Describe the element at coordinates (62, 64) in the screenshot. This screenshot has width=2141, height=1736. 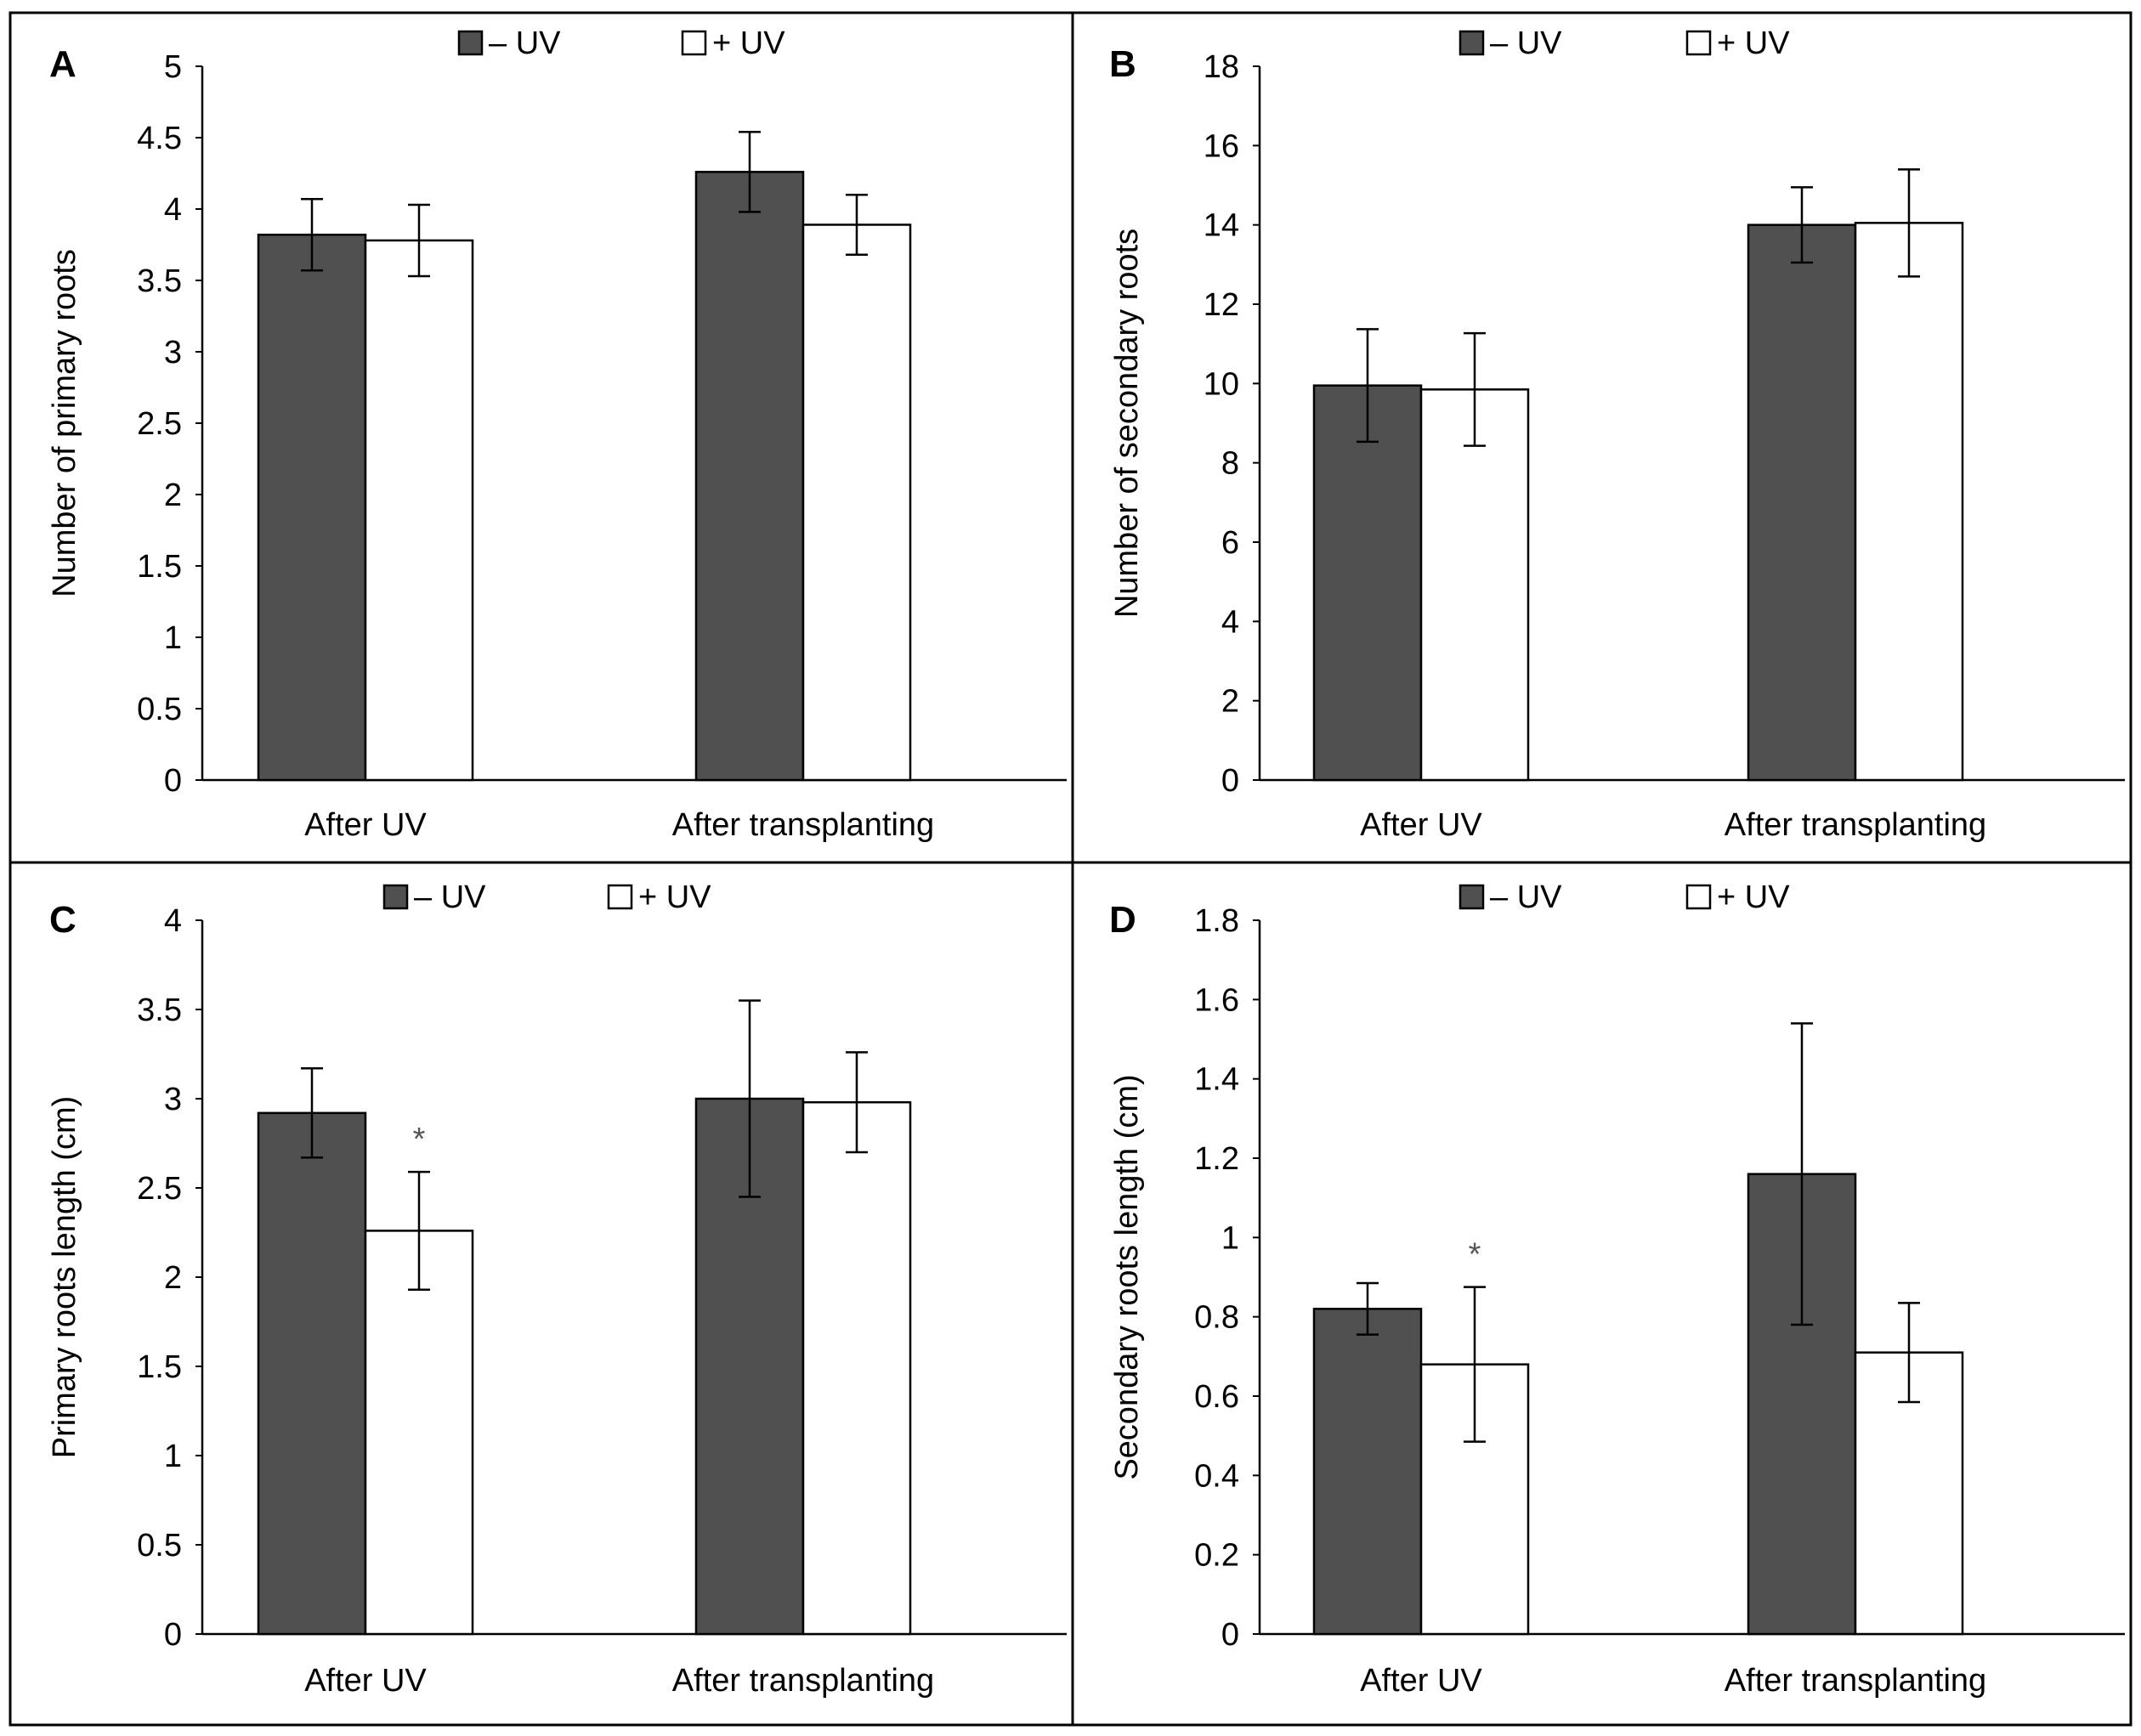
I see `panel-letter: A` at that location.